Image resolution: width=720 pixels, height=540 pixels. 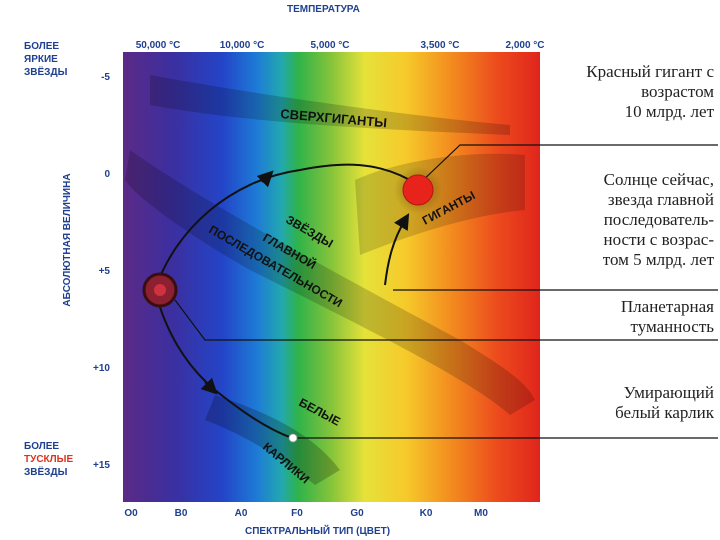 I want to click on annotation-sun-line-1: Солнце сейчас,, so click(x=658, y=179).